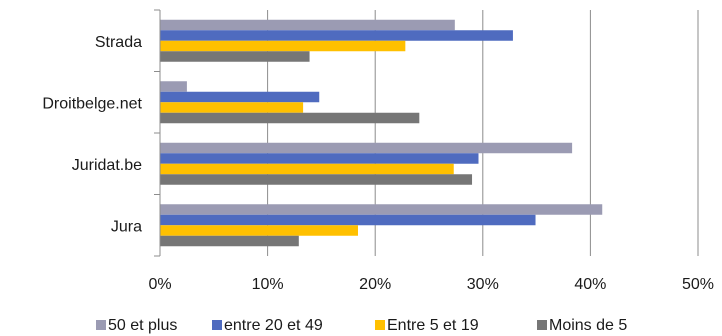  I want to click on x-tick-label-2: 20%, so click(375, 284).